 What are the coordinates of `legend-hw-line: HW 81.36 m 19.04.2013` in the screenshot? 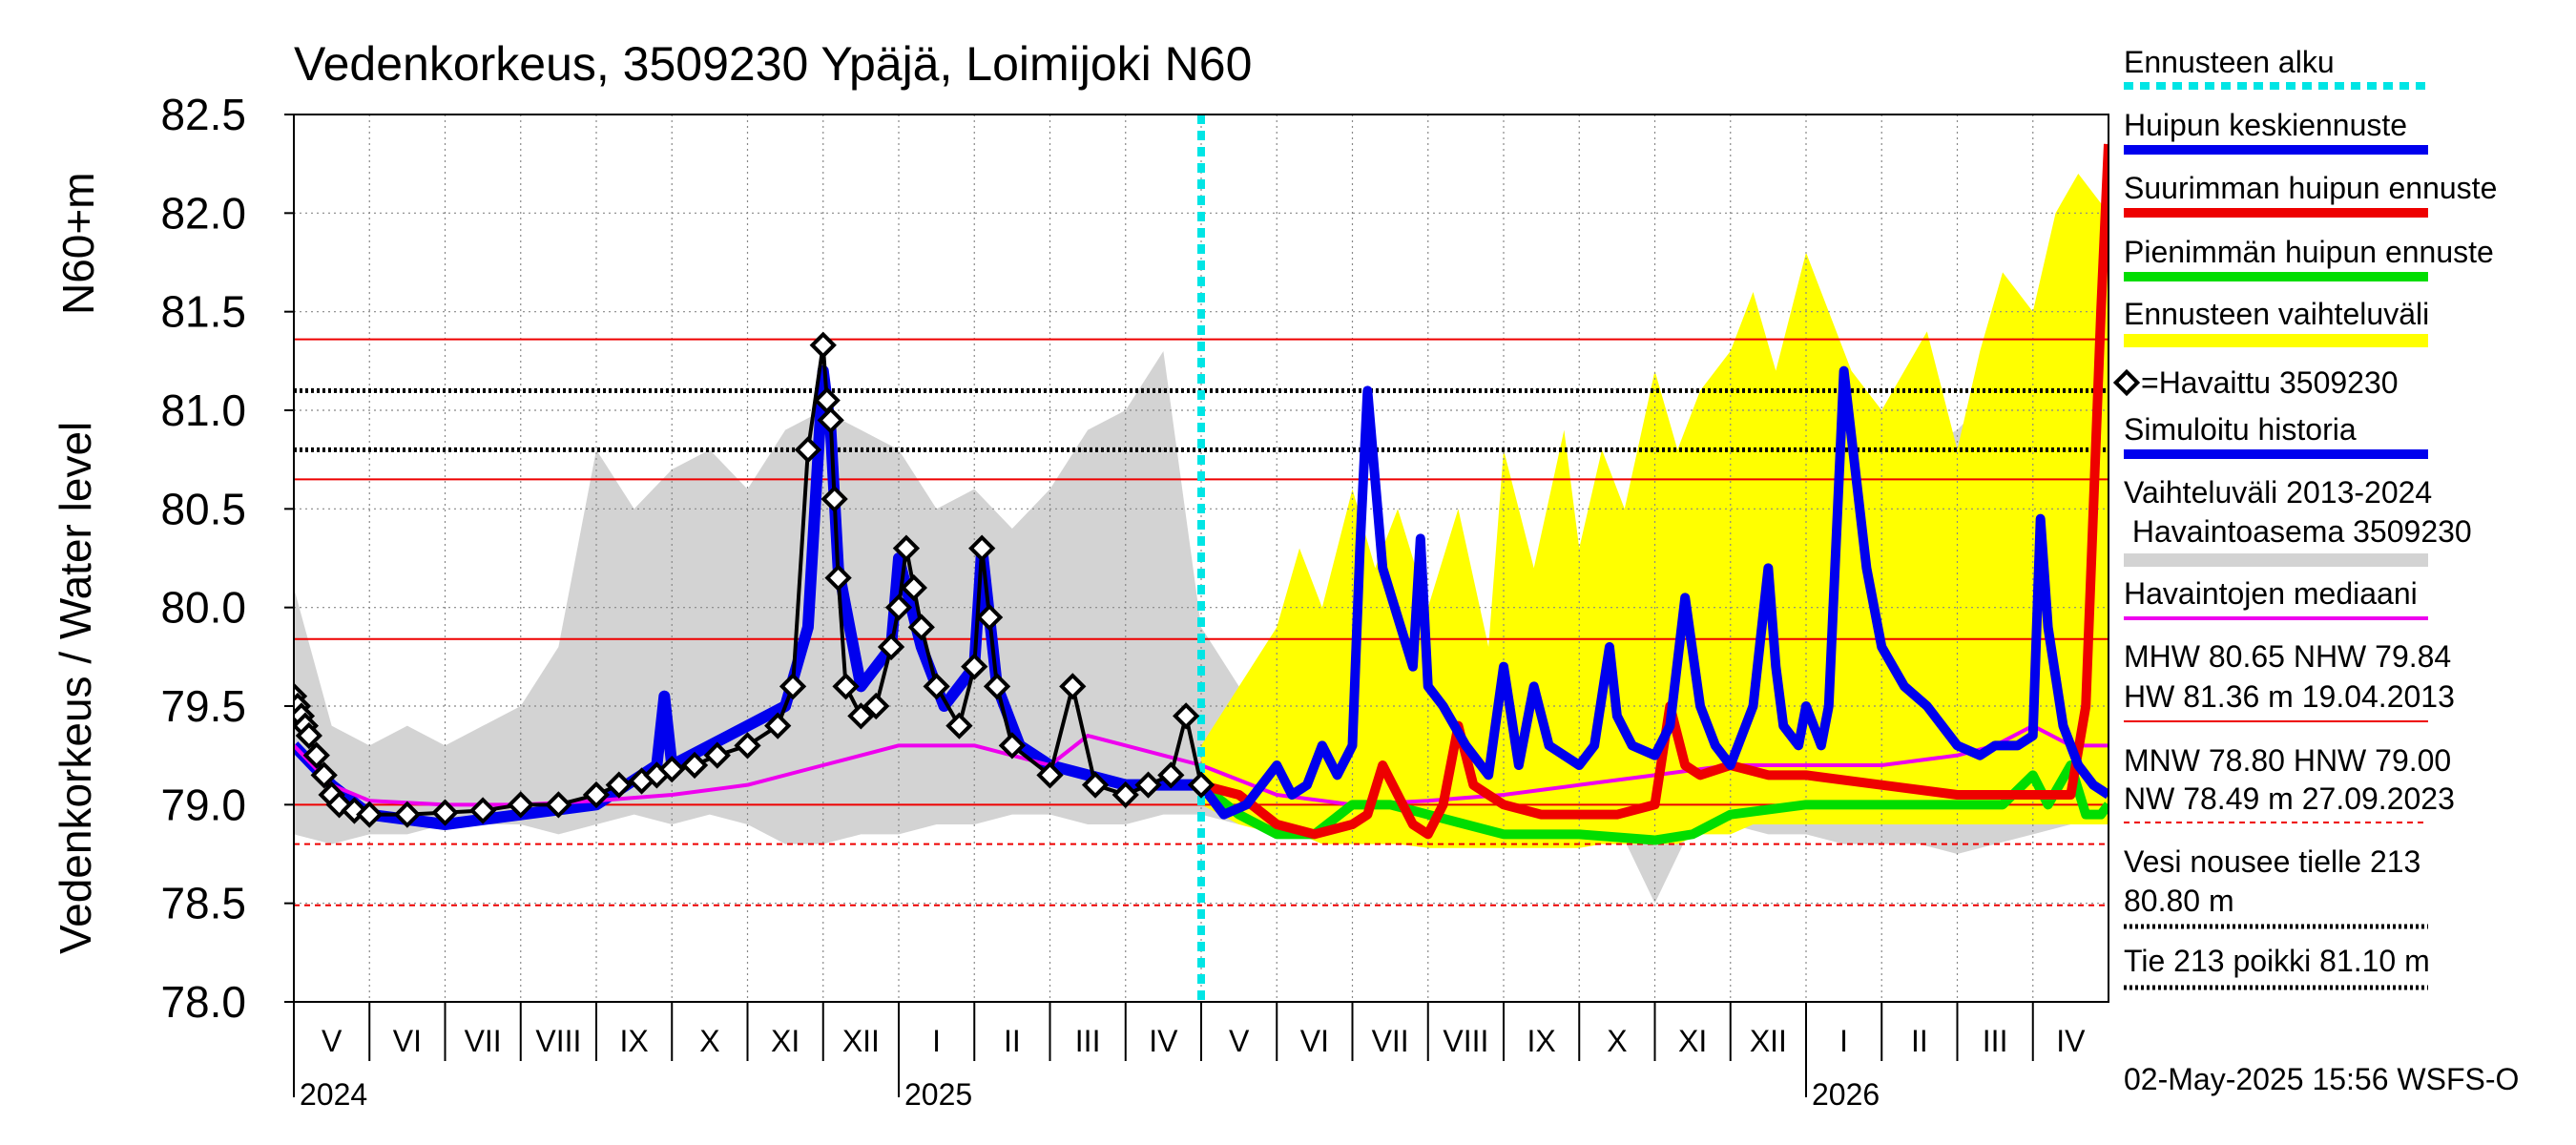 It's located at (2289, 696).